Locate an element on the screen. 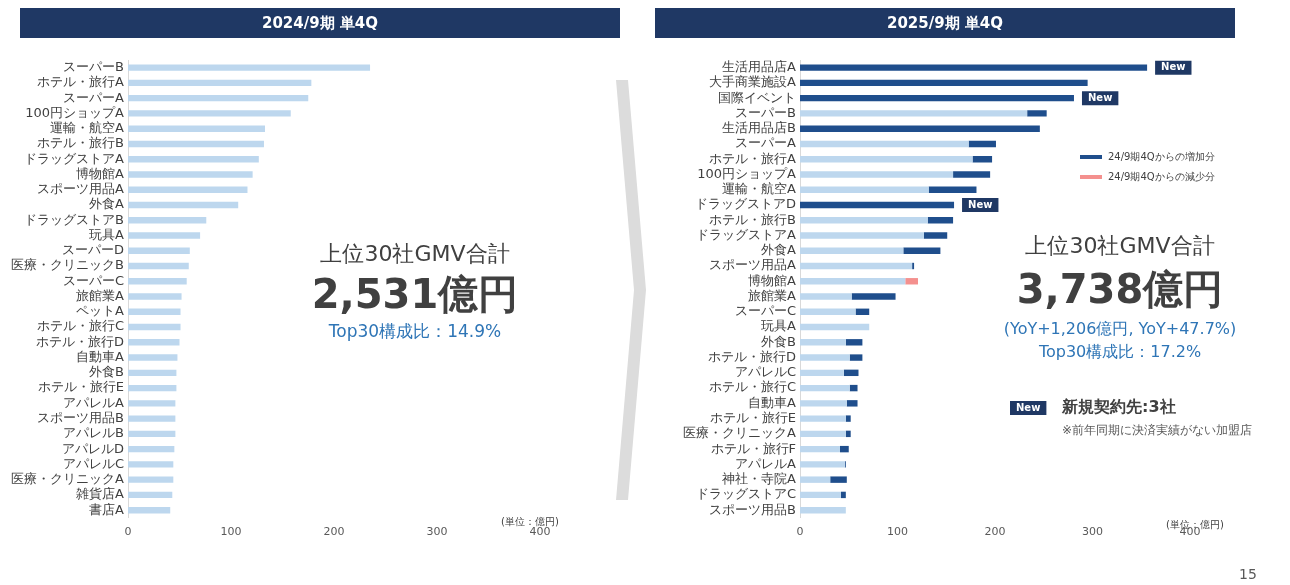 The image size is (1290, 585). y-tick-label: ホテル・旅行B is located at coordinates (752, 219).